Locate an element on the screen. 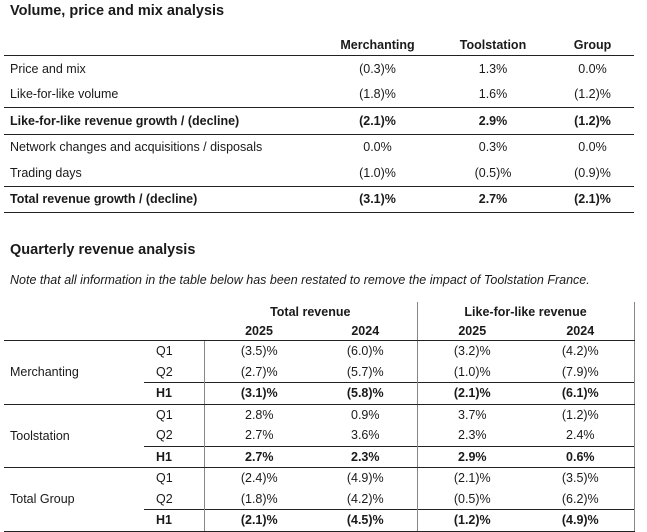 The image size is (647, 532). cell-value: 0.9% is located at coordinates (366, 414).